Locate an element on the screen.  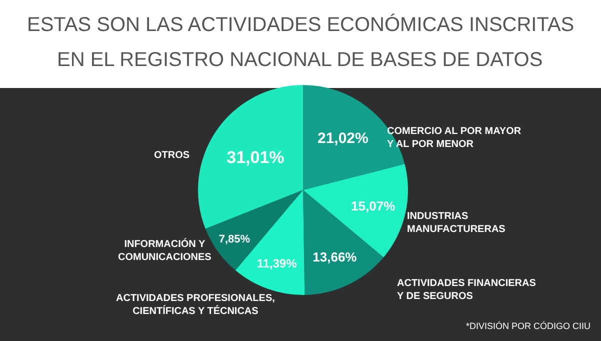
data-label: 31,01% is located at coordinates (255, 158).